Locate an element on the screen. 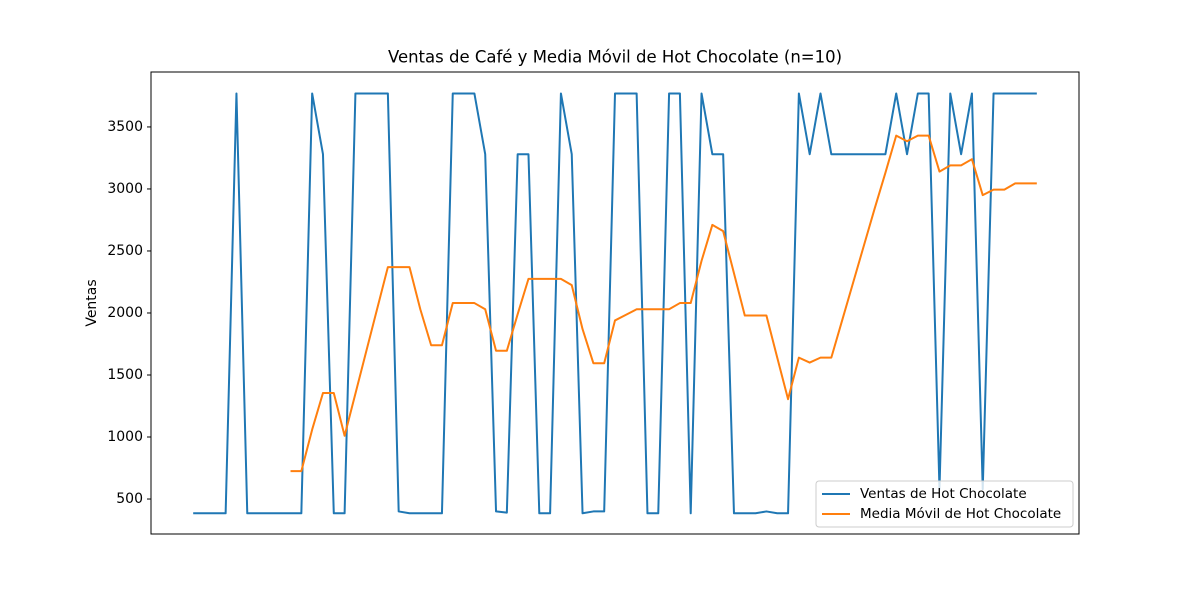 This screenshot has width=1200, height=600. y-tick-label: 1000 is located at coordinates (125, 437).